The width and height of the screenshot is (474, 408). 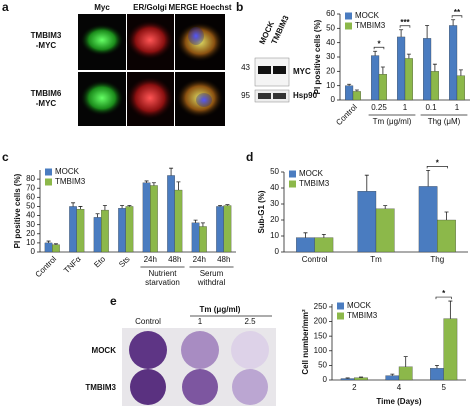 I want to click on band-label: Hsp90, so click(x=305, y=95).